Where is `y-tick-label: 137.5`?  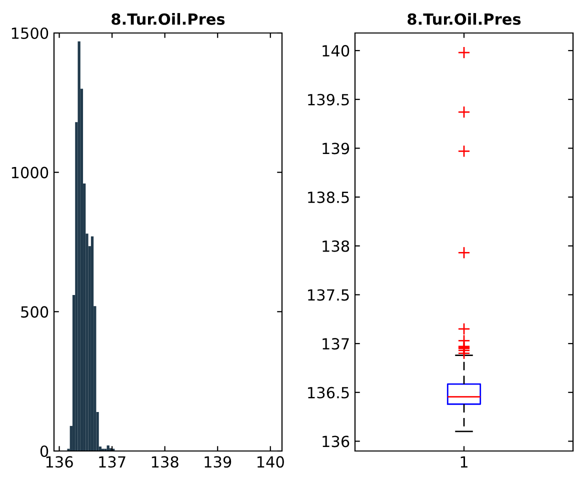
y-tick-label: 137.5 is located at coordinates (328, 295).